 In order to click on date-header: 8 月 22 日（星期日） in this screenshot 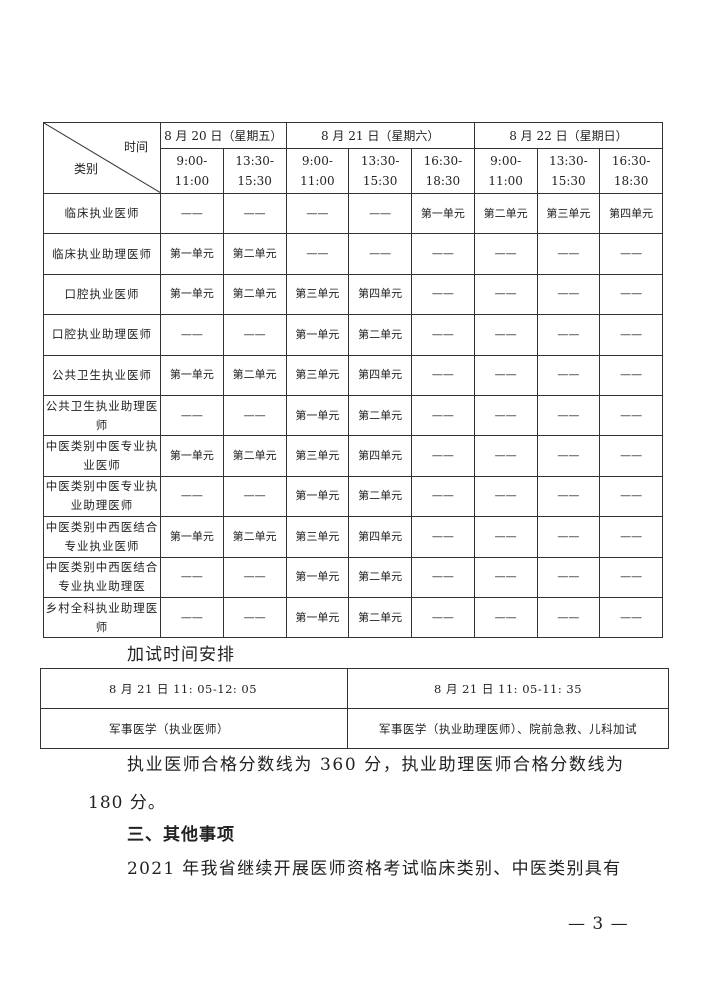, I will do `click(568, 135)`.